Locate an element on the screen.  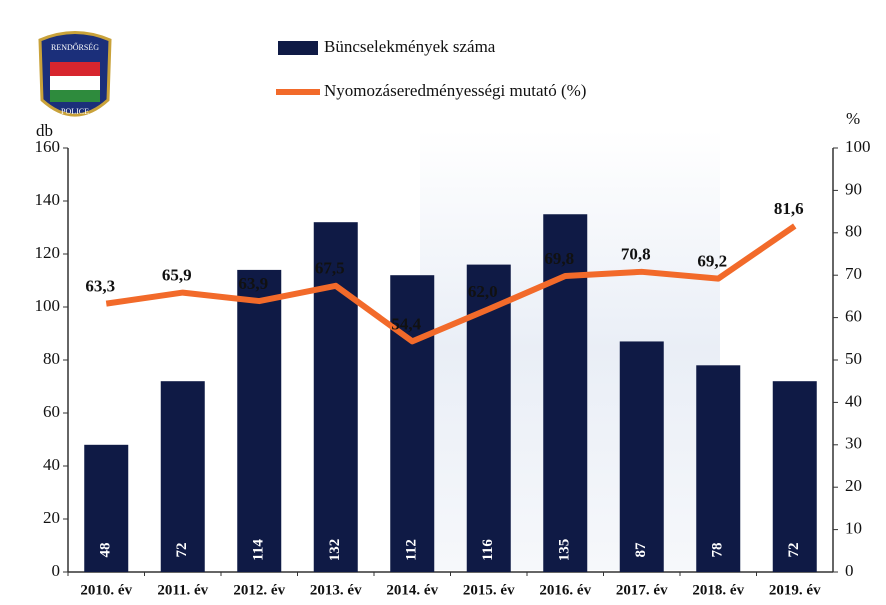
x-tick-label: 2018. év is located at coordinates (718, 590).